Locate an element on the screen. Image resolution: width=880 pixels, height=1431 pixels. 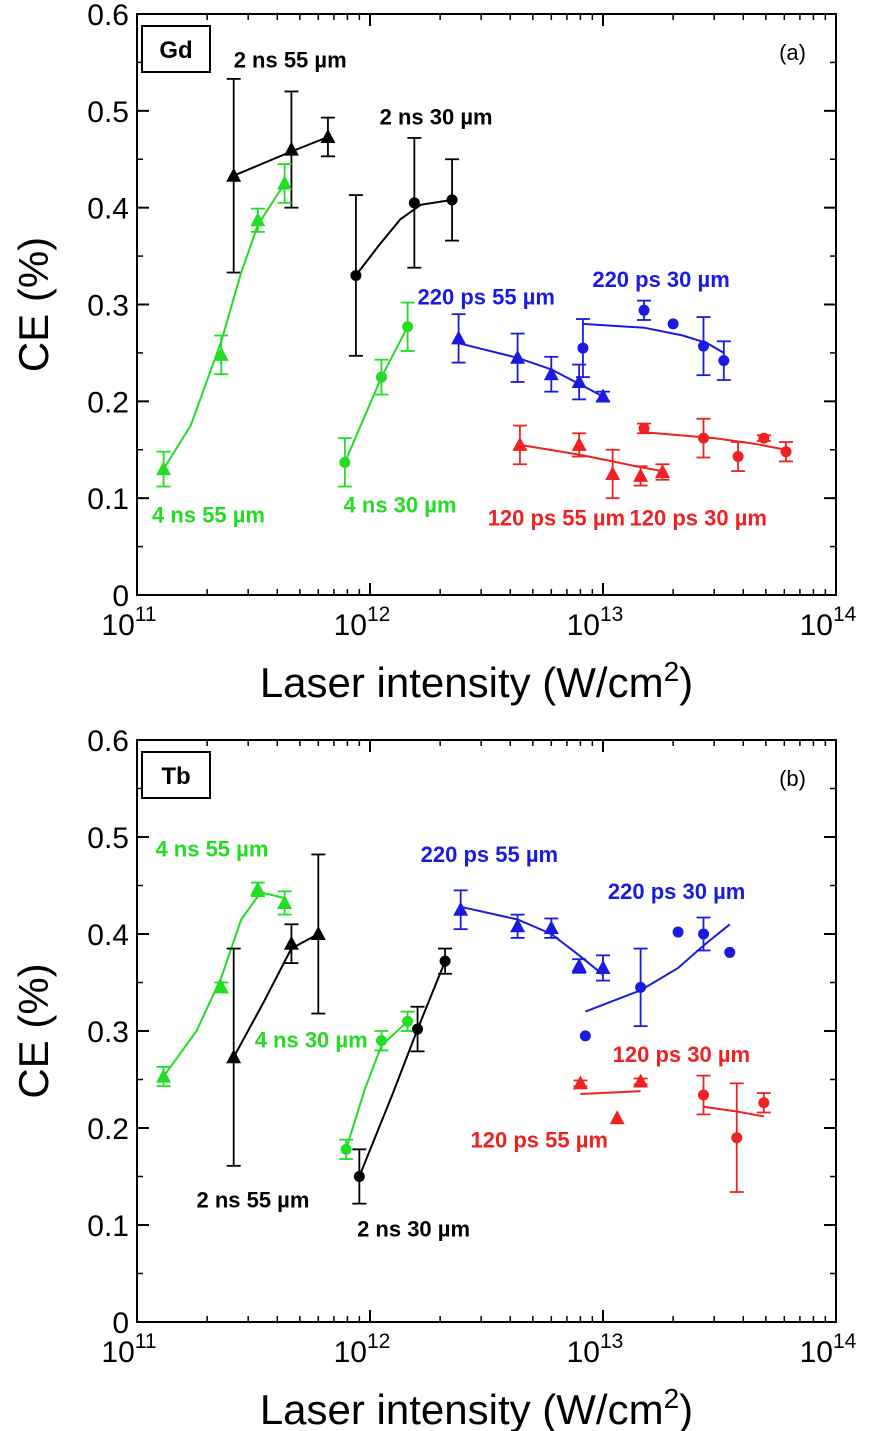
y-tick-label: 0.2 is located at coordinates (108, 402).